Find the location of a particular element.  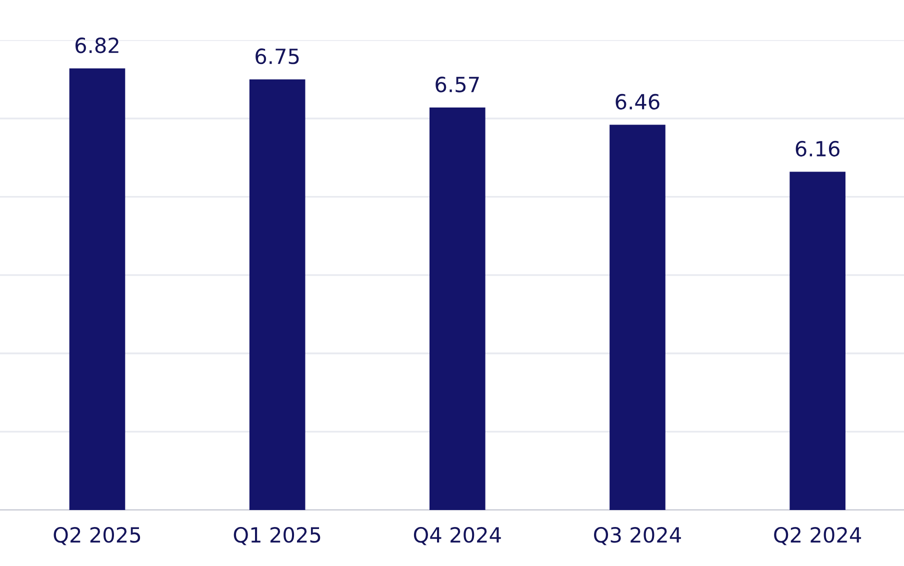

data-label: 6.75 is located at coordinates (277, 56).